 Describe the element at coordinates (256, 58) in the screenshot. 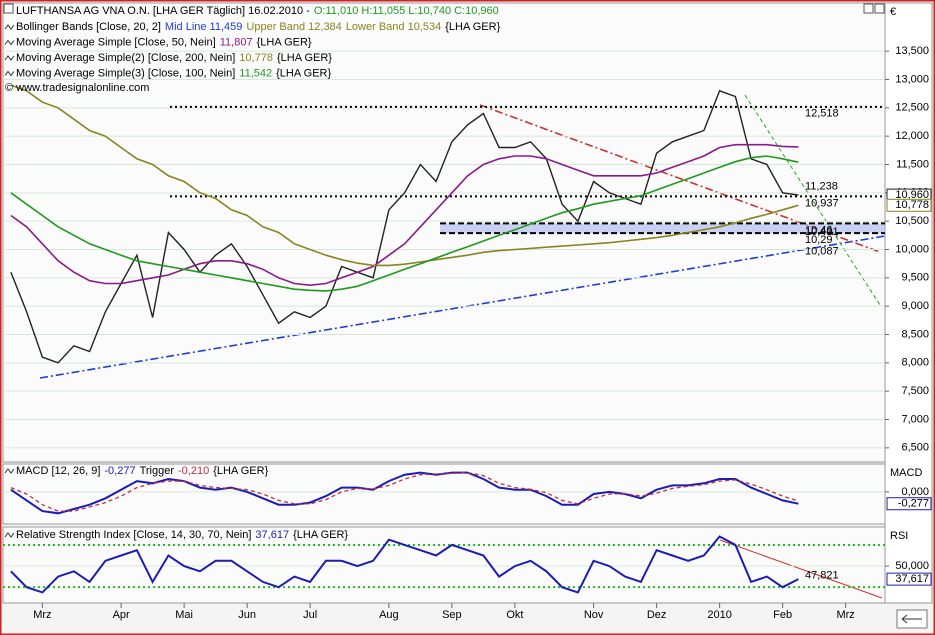

I see `legend-text: 10,778` at that location.